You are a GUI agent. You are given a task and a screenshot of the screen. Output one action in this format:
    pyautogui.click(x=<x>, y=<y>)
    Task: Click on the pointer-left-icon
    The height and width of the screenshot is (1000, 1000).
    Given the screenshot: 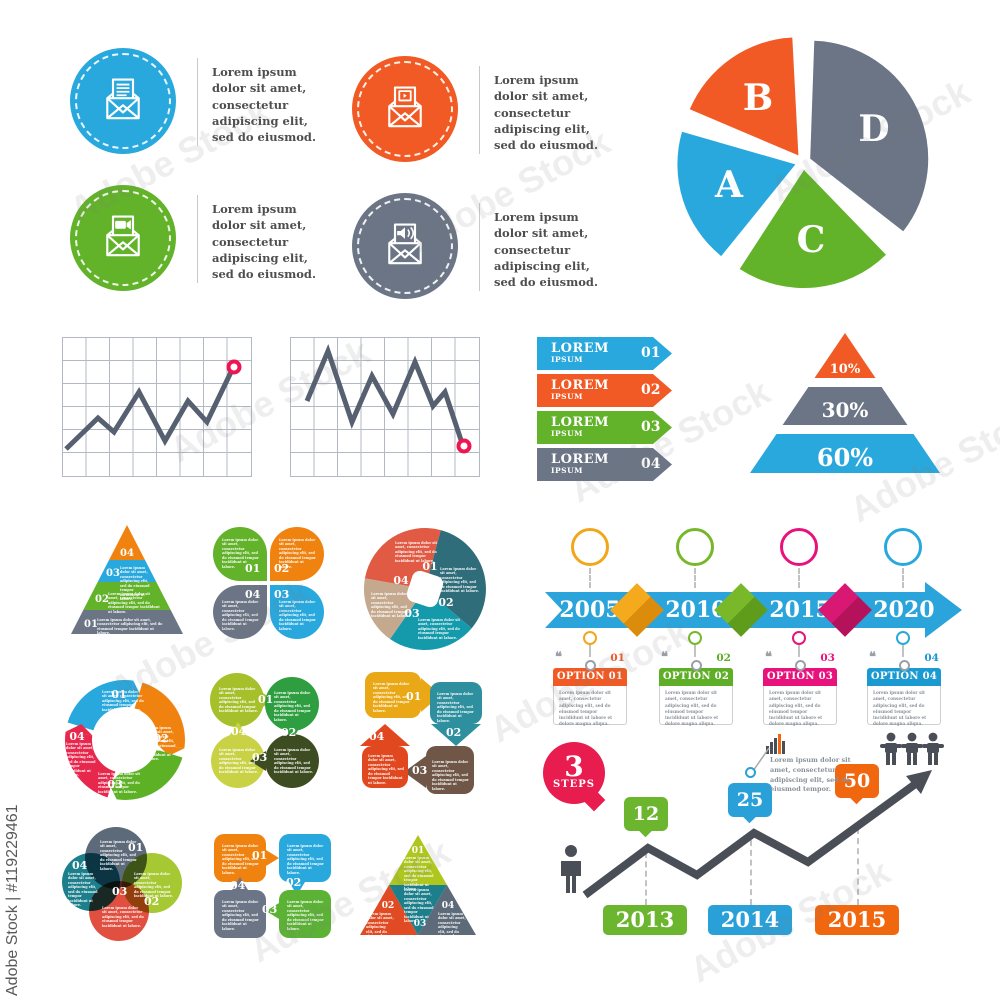 What is the action you would take?
    pyautogui.click(x=272, y=911)
    